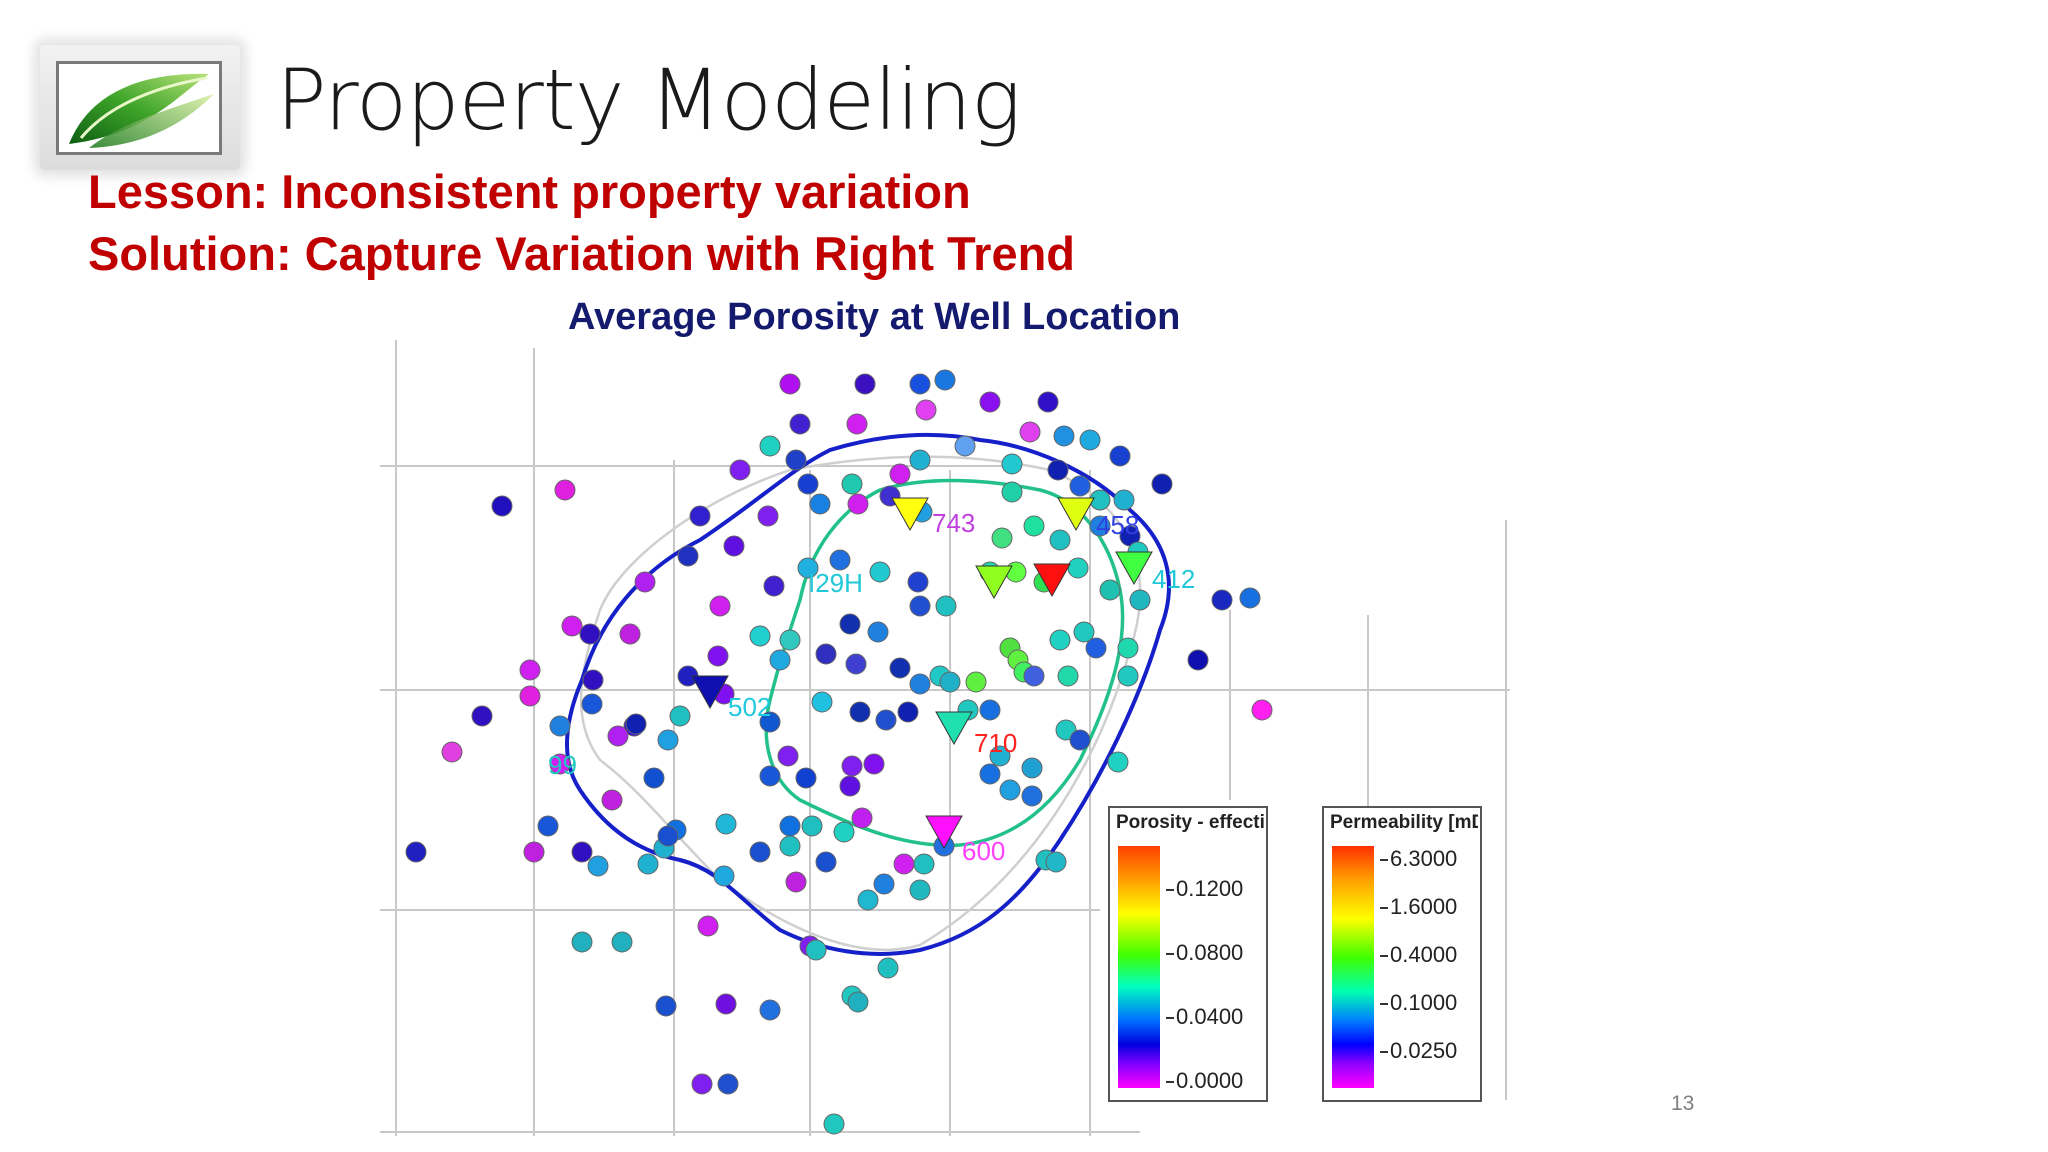 This screenshot has height=1152, width=2048. I want to click on well-label: 412, so click(1173, 579).